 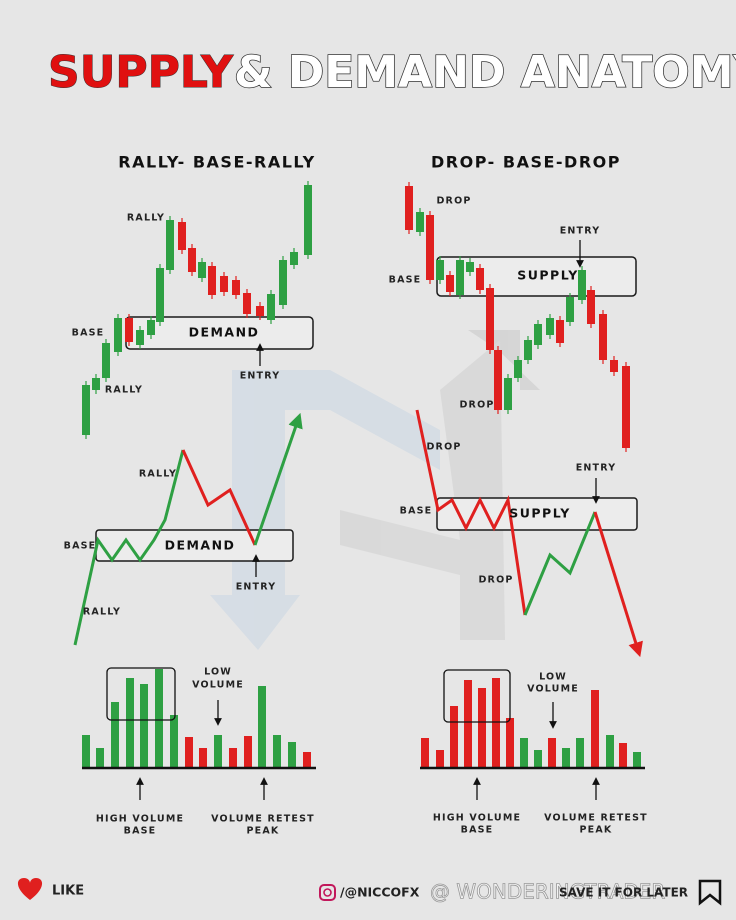 I want to click on bookmark-icon, so click(x=710, y=892).